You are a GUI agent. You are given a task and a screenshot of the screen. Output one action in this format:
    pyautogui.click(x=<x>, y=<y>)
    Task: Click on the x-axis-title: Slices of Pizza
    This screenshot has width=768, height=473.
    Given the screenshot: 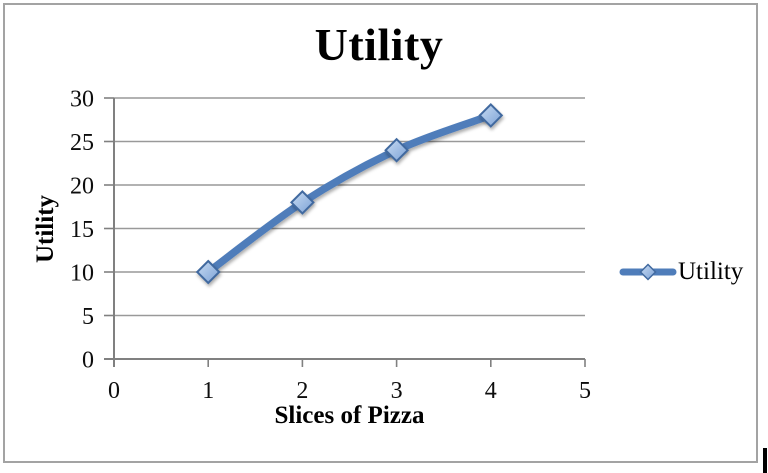 What is the action you would take?
    pyautogui.click(x=349, y=415)
    